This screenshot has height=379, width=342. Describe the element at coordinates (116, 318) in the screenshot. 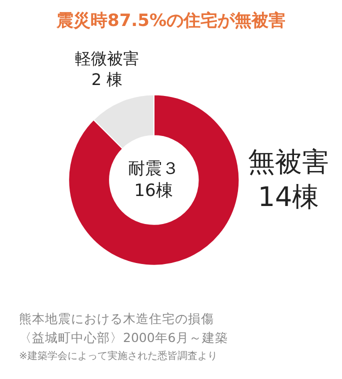

I see `text: 熊本地震における木造住宅の損傷` at that location.